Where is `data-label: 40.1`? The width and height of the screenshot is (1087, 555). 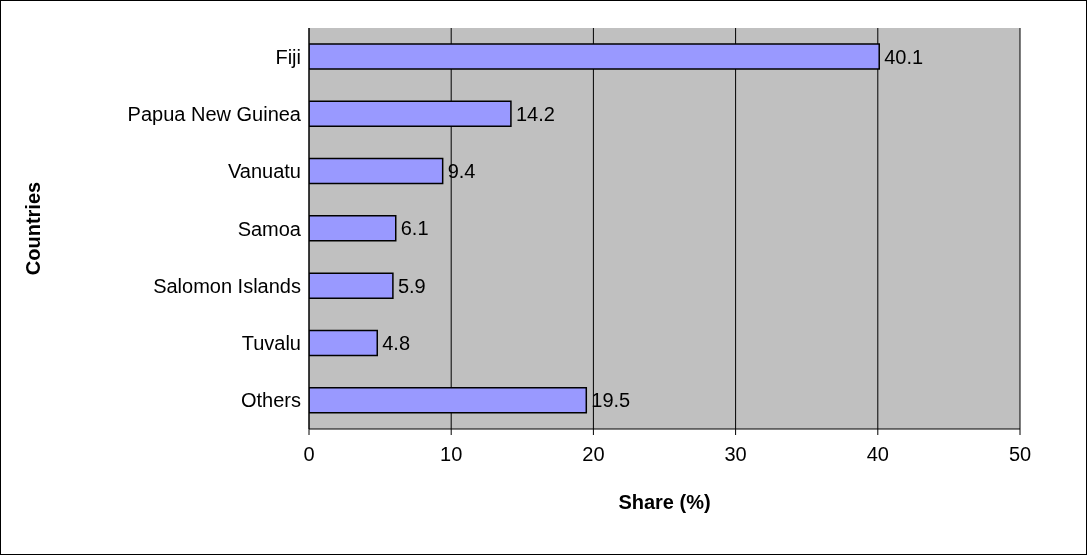 data-label: 40.1 is located at coordinates (904, 56).